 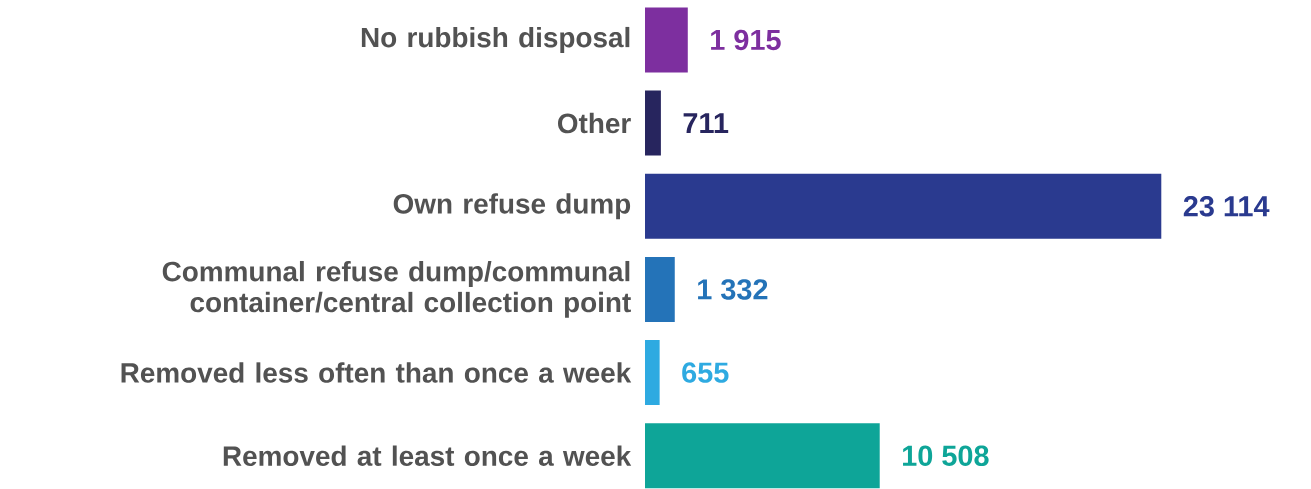 I want to click on y-tick-label: Other, so click(x=594, y=123).